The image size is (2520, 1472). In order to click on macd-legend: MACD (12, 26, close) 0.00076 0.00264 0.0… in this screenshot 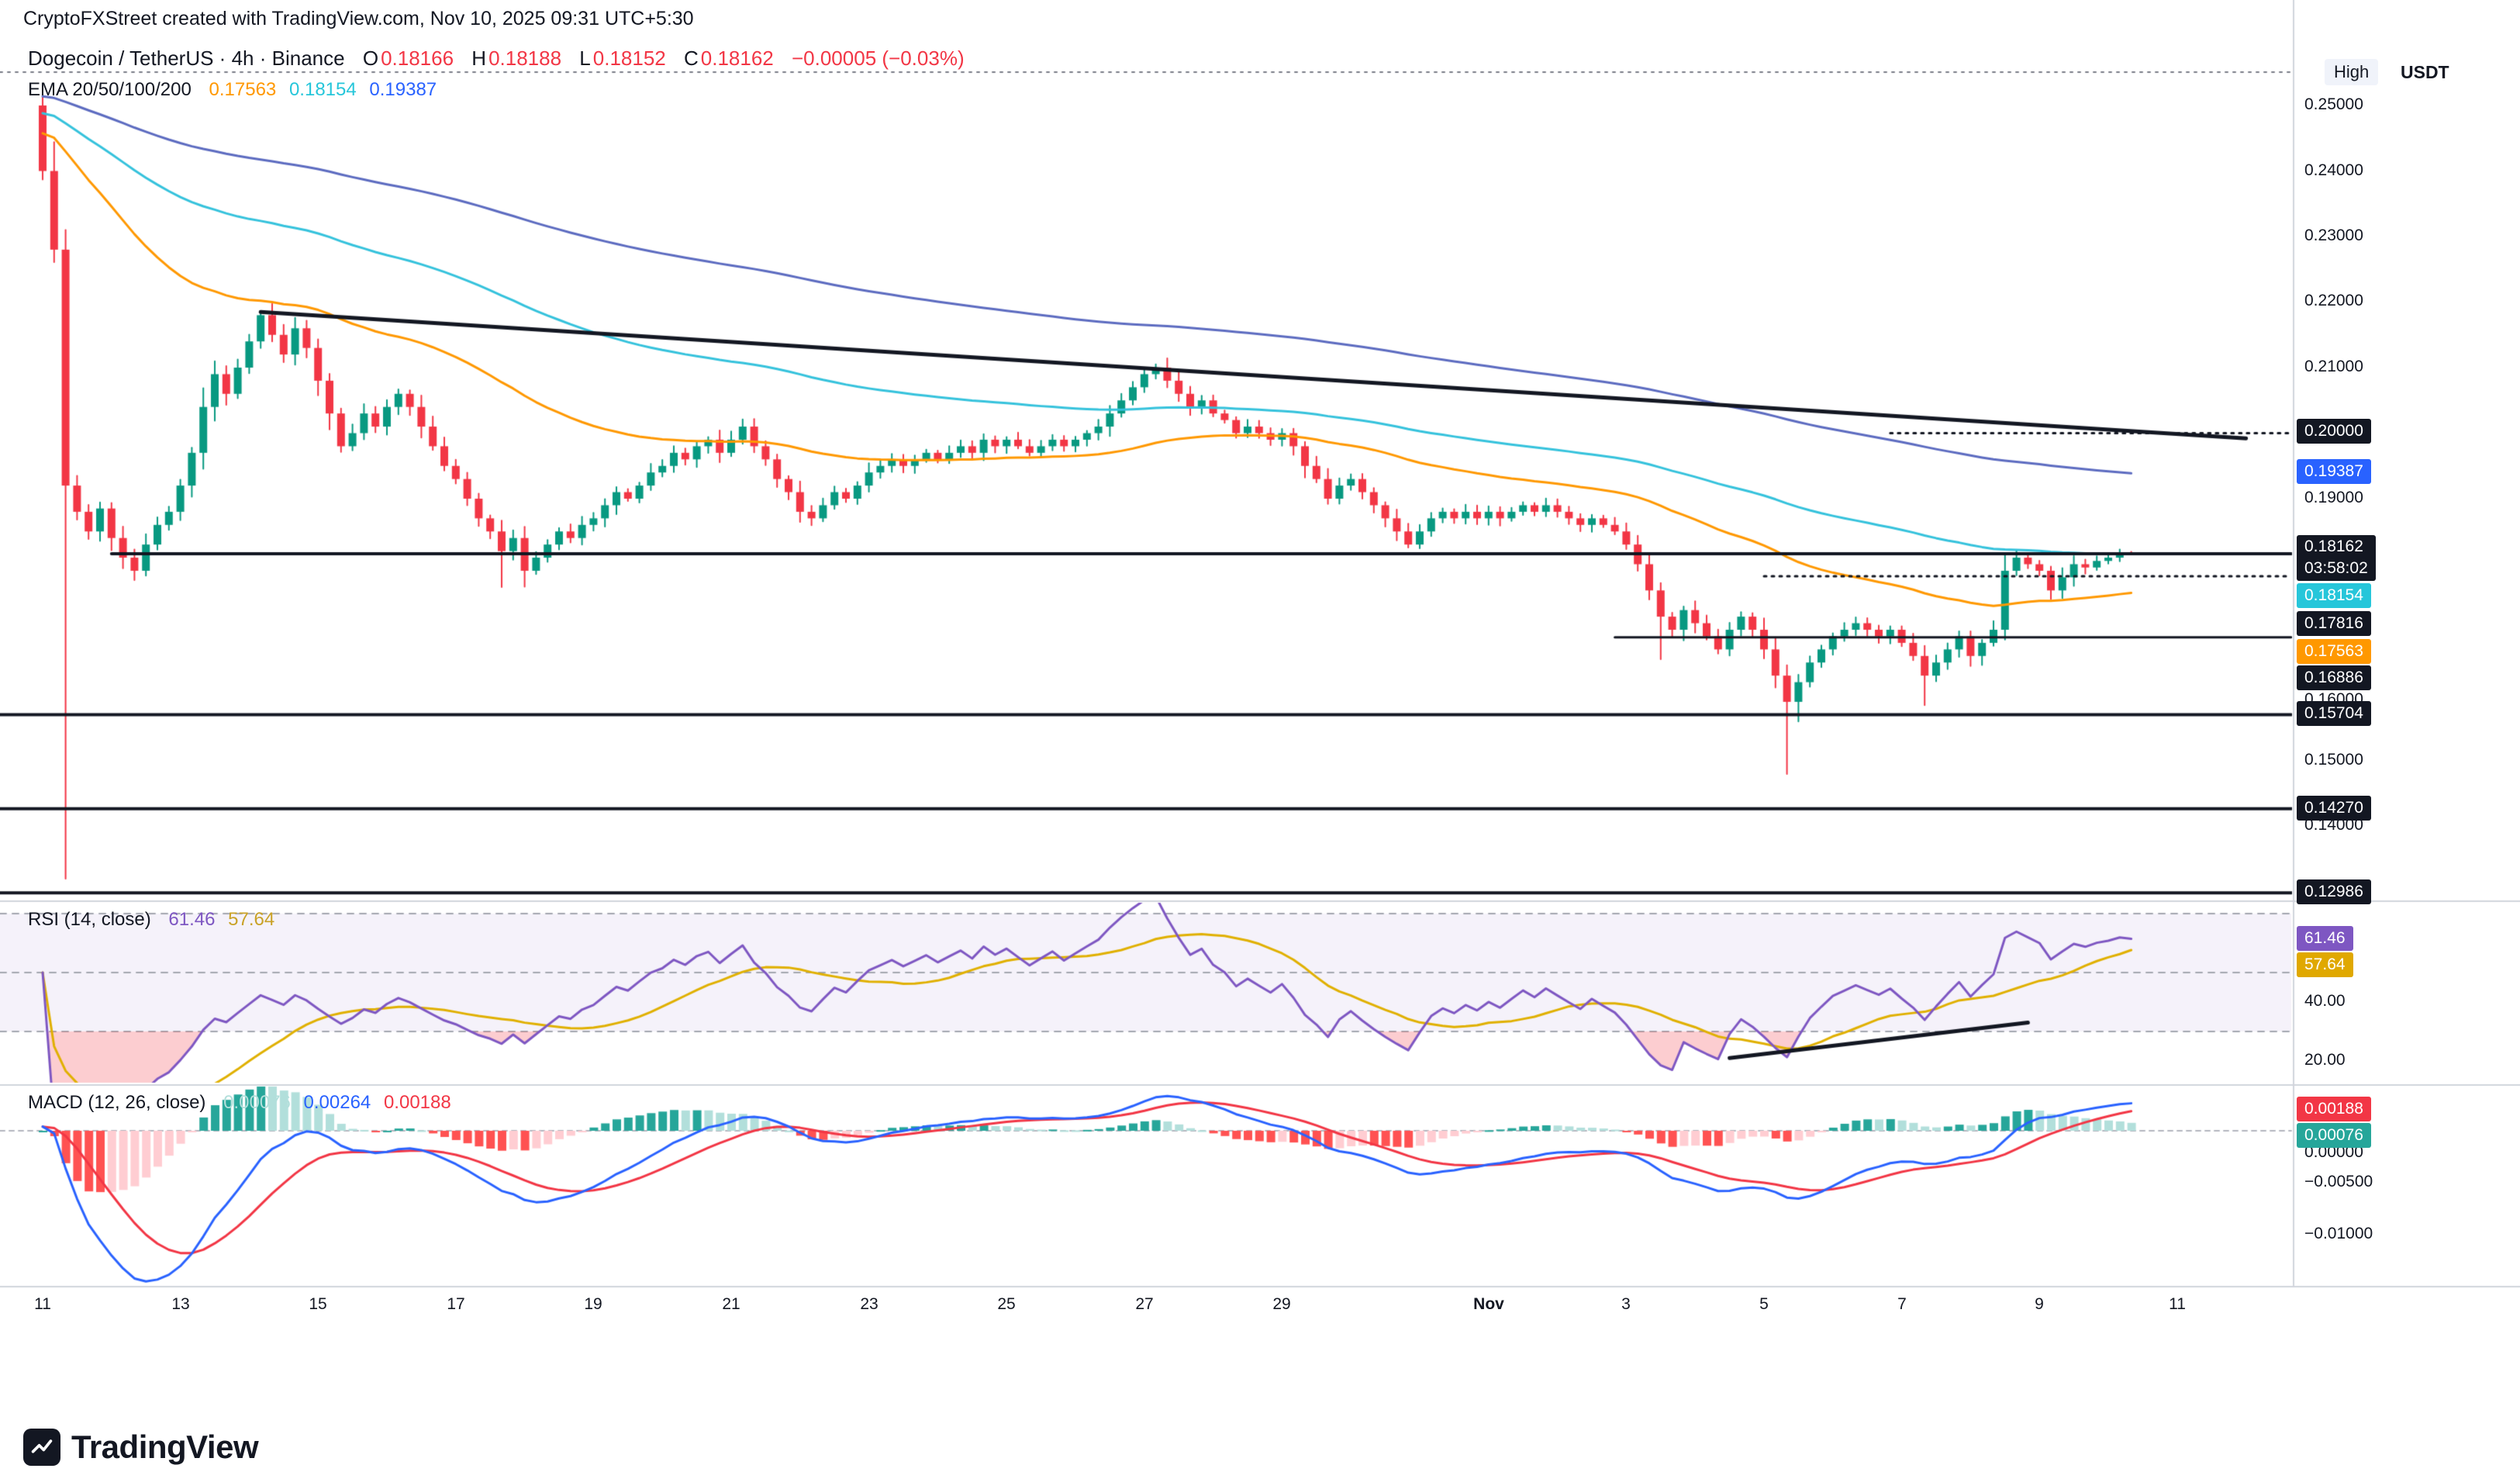, I will do `click(243, 1103)`.